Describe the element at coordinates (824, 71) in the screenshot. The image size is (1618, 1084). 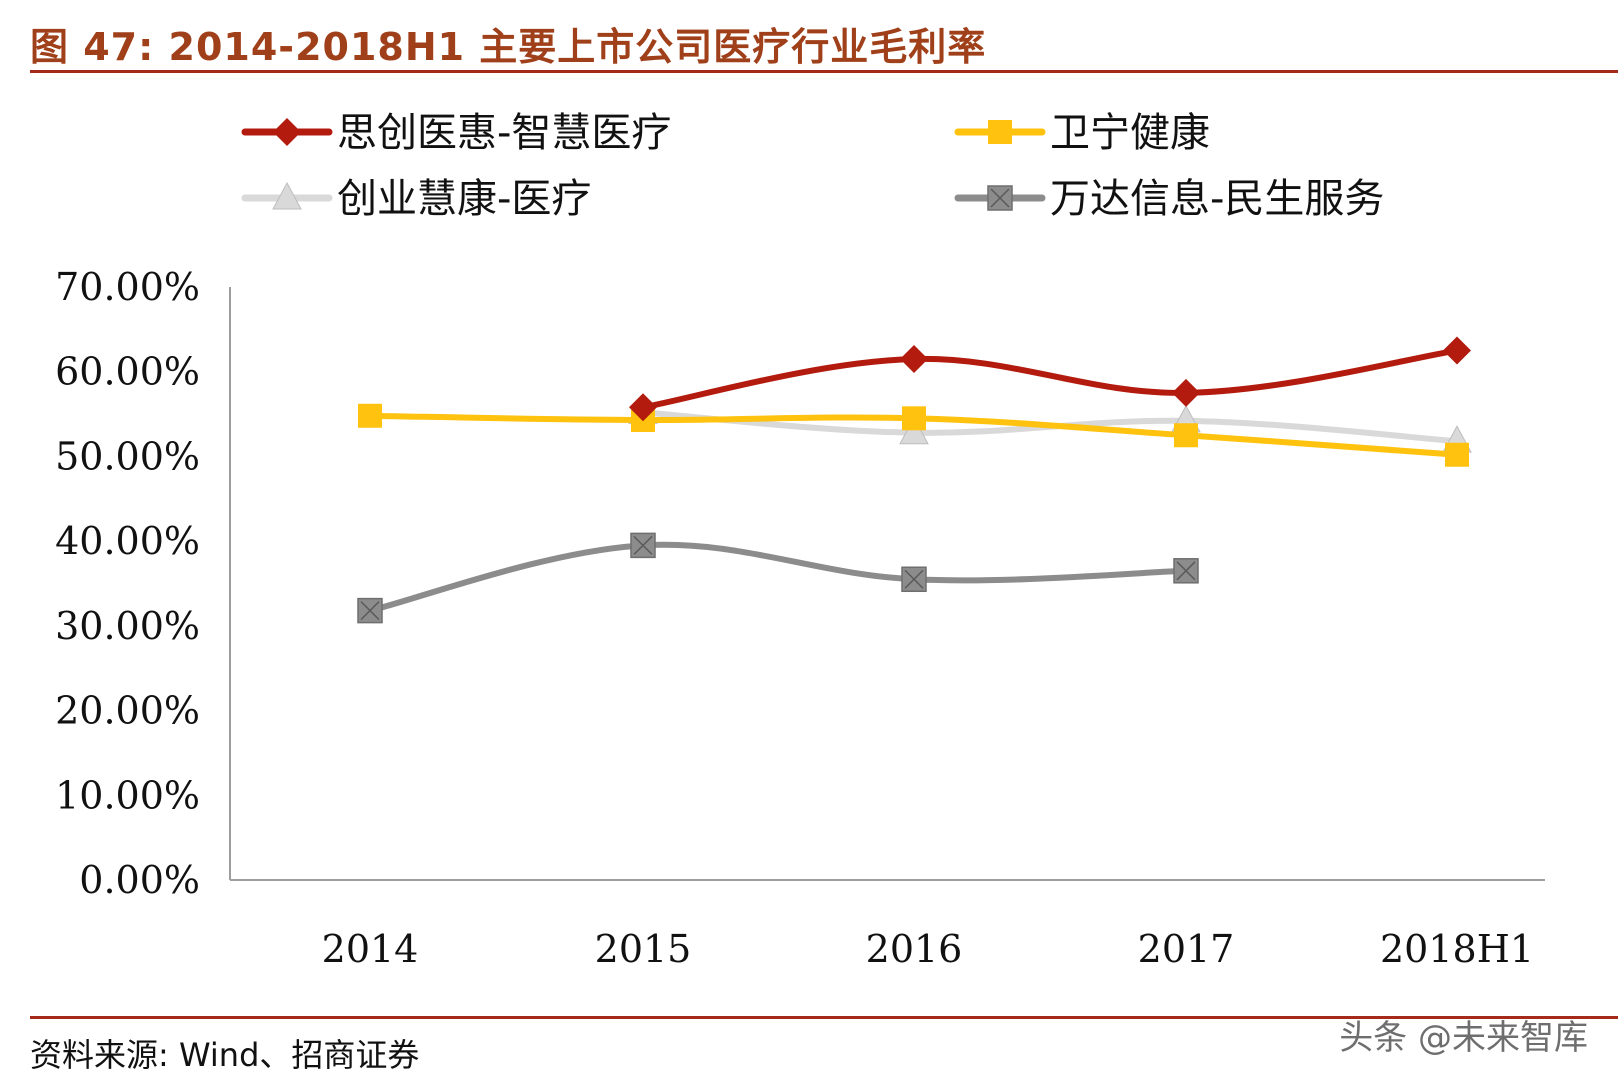
I see `title-rule` at that location.